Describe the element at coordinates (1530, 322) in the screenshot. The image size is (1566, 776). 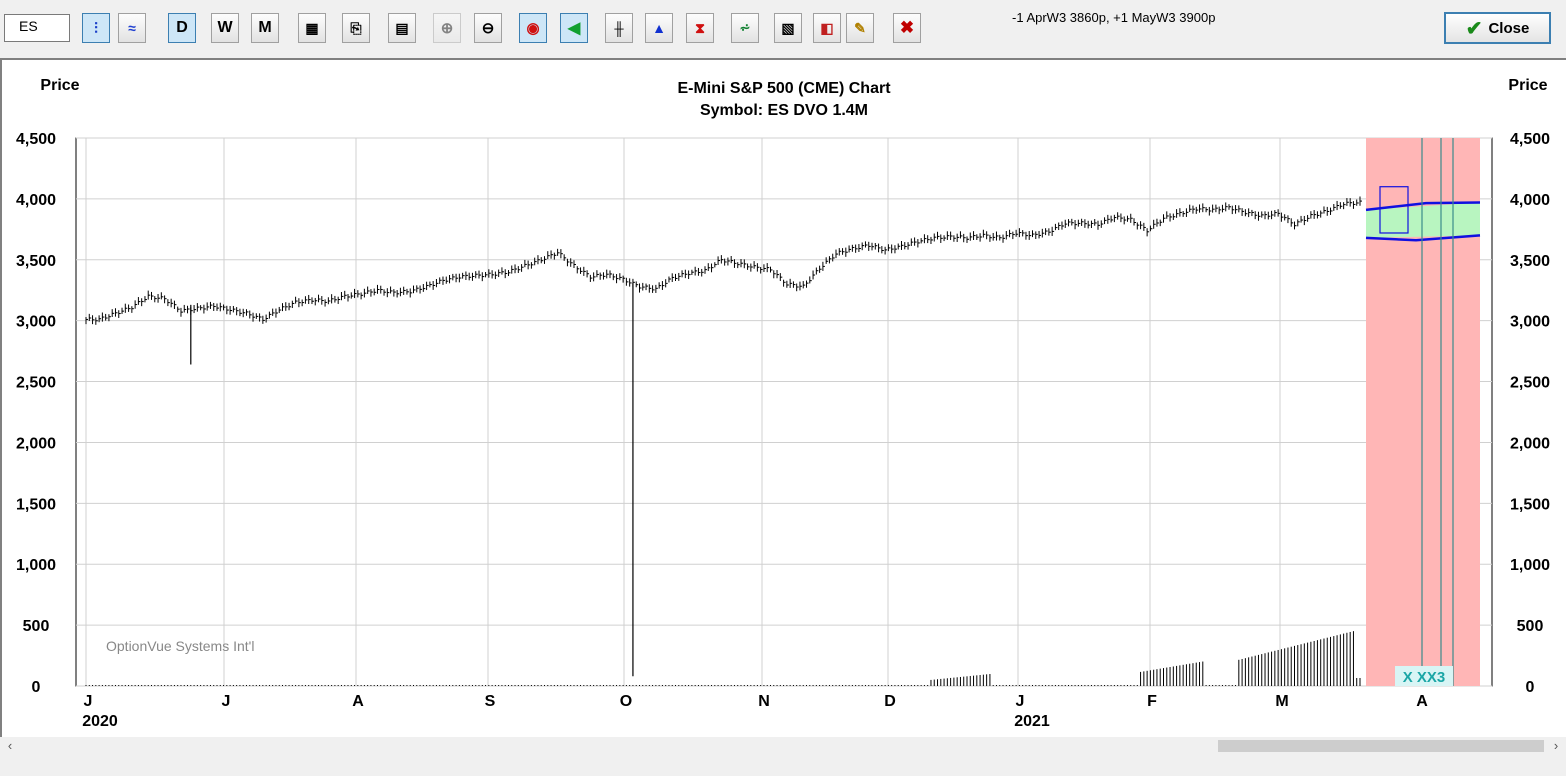
I see `y-tick-label-right: 3,000` at that location.